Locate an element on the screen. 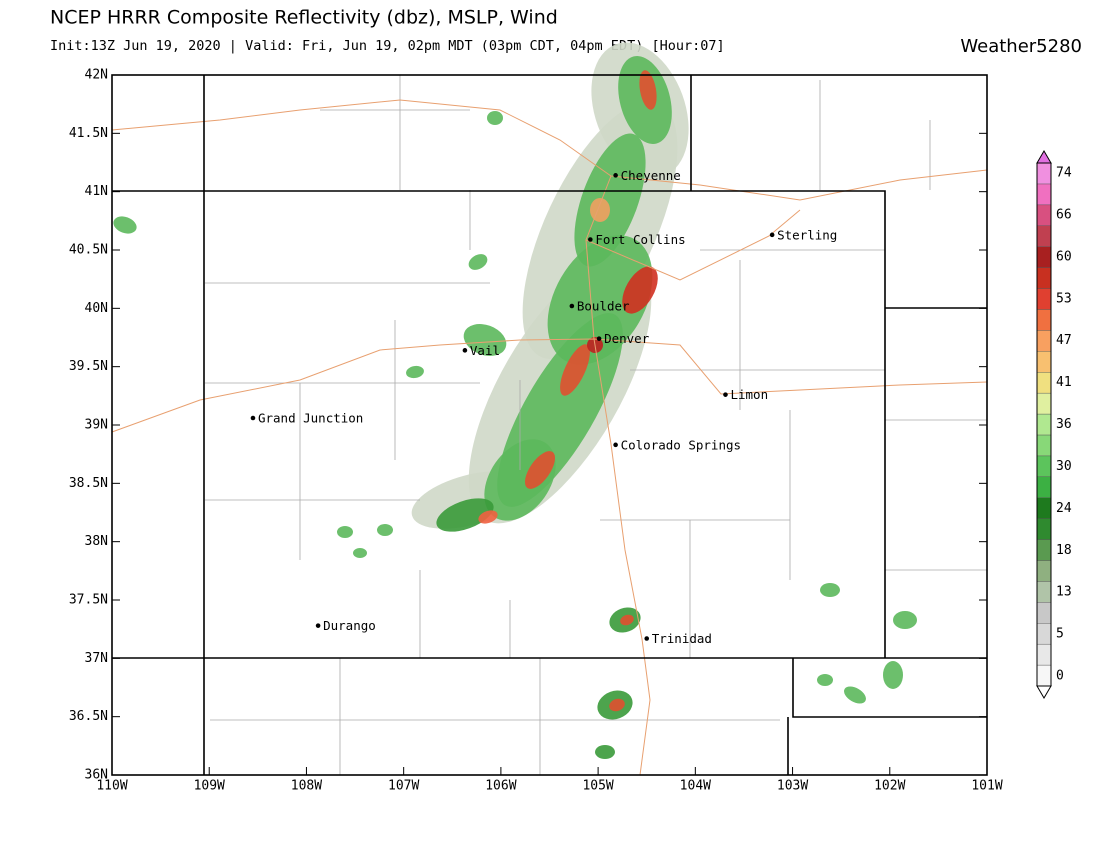 Image resolution: width=1100 pixels, height=850 pixels. colorbar-label: 18 is located at coordinates (1064, 550).